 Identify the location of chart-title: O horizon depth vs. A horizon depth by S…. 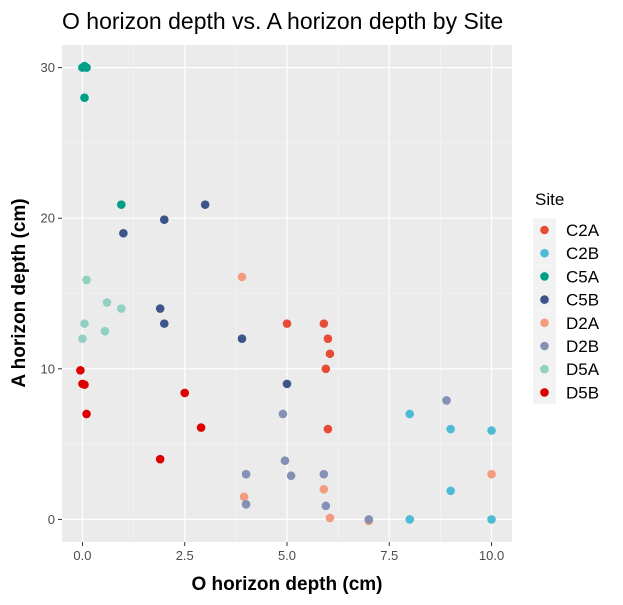
(282, 21).